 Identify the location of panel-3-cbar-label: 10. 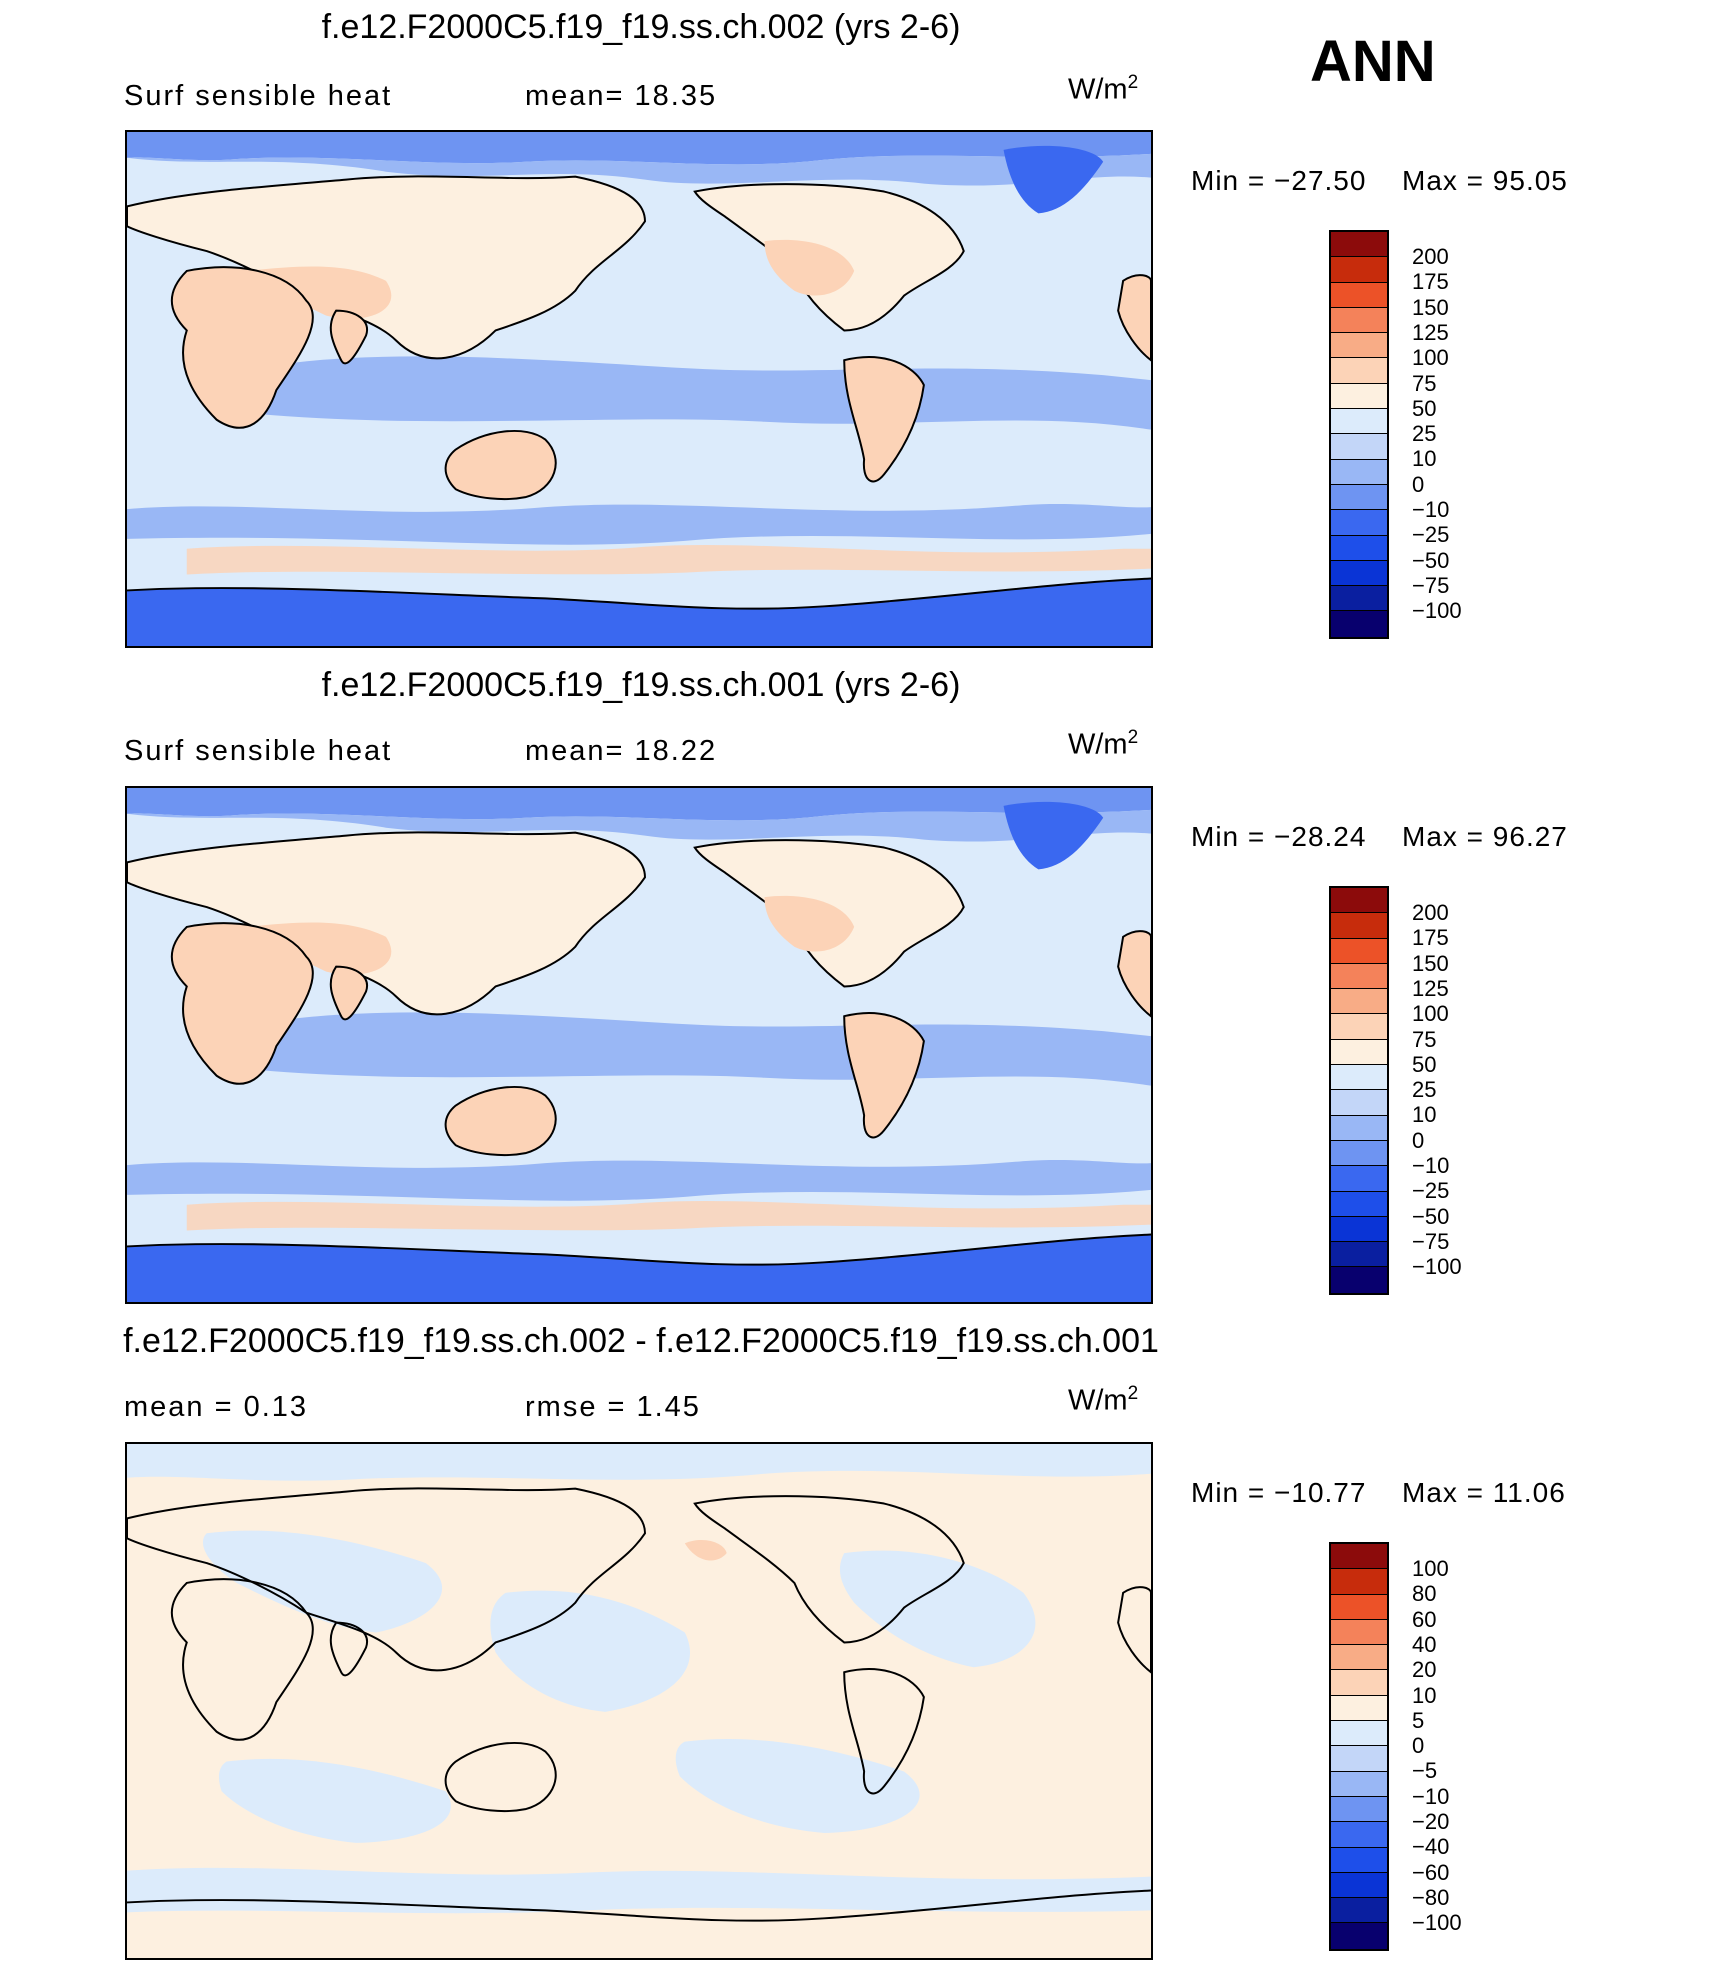
(1424, 1695).